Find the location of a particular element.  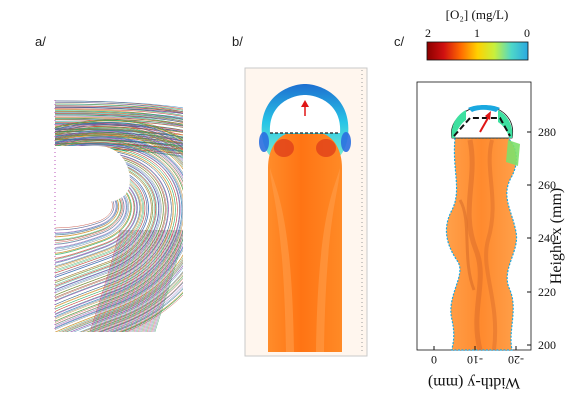

velocity-arrow is located at coordinates (484, 125).